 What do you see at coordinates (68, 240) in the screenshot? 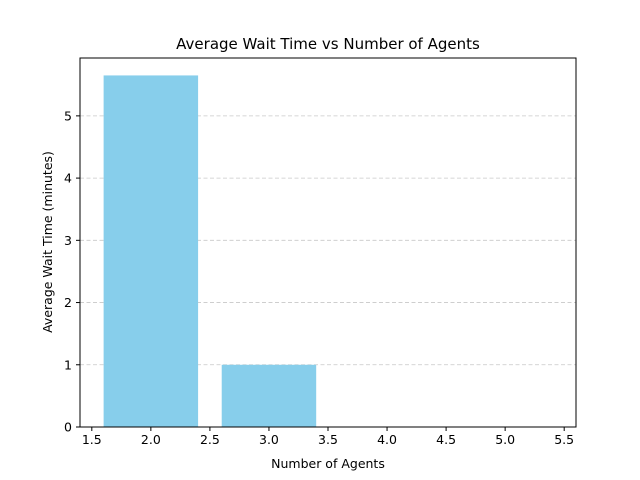
I see `y-tick-label-3: 3` at bounding box center [68, 240].